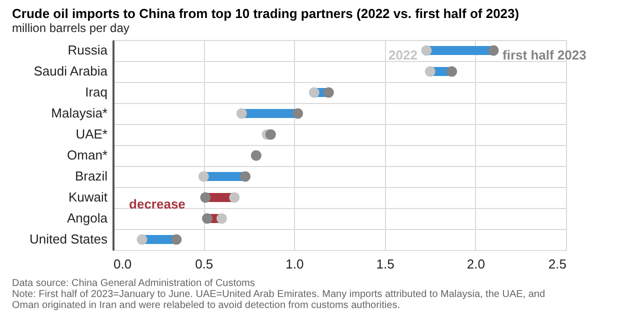 The image size is (641, 328). I want to click on y-tick-label: Brazil, so click(91, 176).